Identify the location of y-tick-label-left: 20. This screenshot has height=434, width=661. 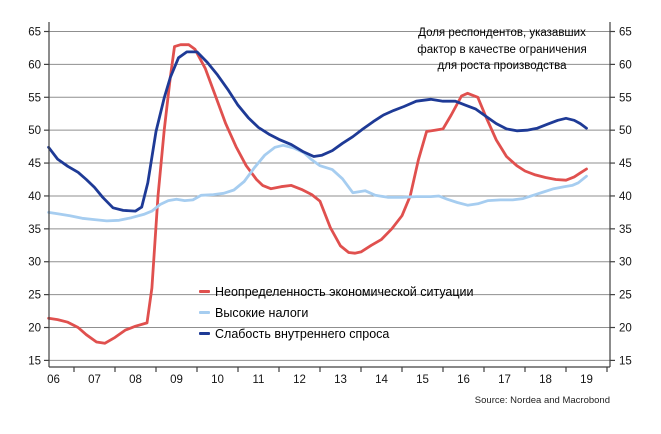
(34, 329).